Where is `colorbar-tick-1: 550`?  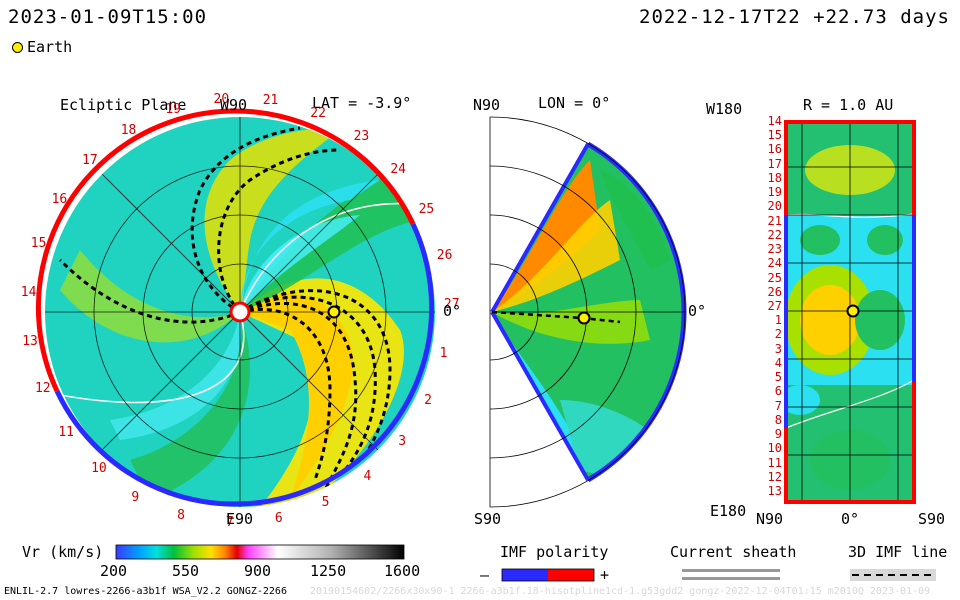 colorbar-tick-1: 550 is located at coordinates (186, 571).